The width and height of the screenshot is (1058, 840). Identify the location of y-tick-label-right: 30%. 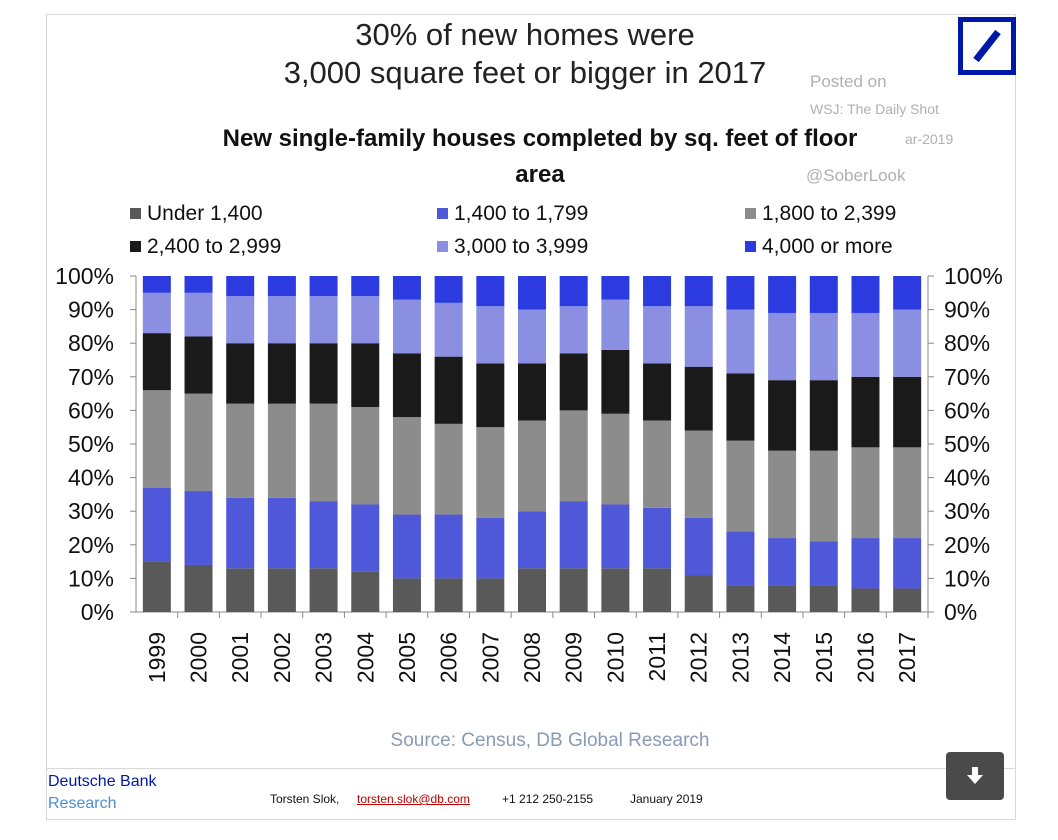
(967, 511).